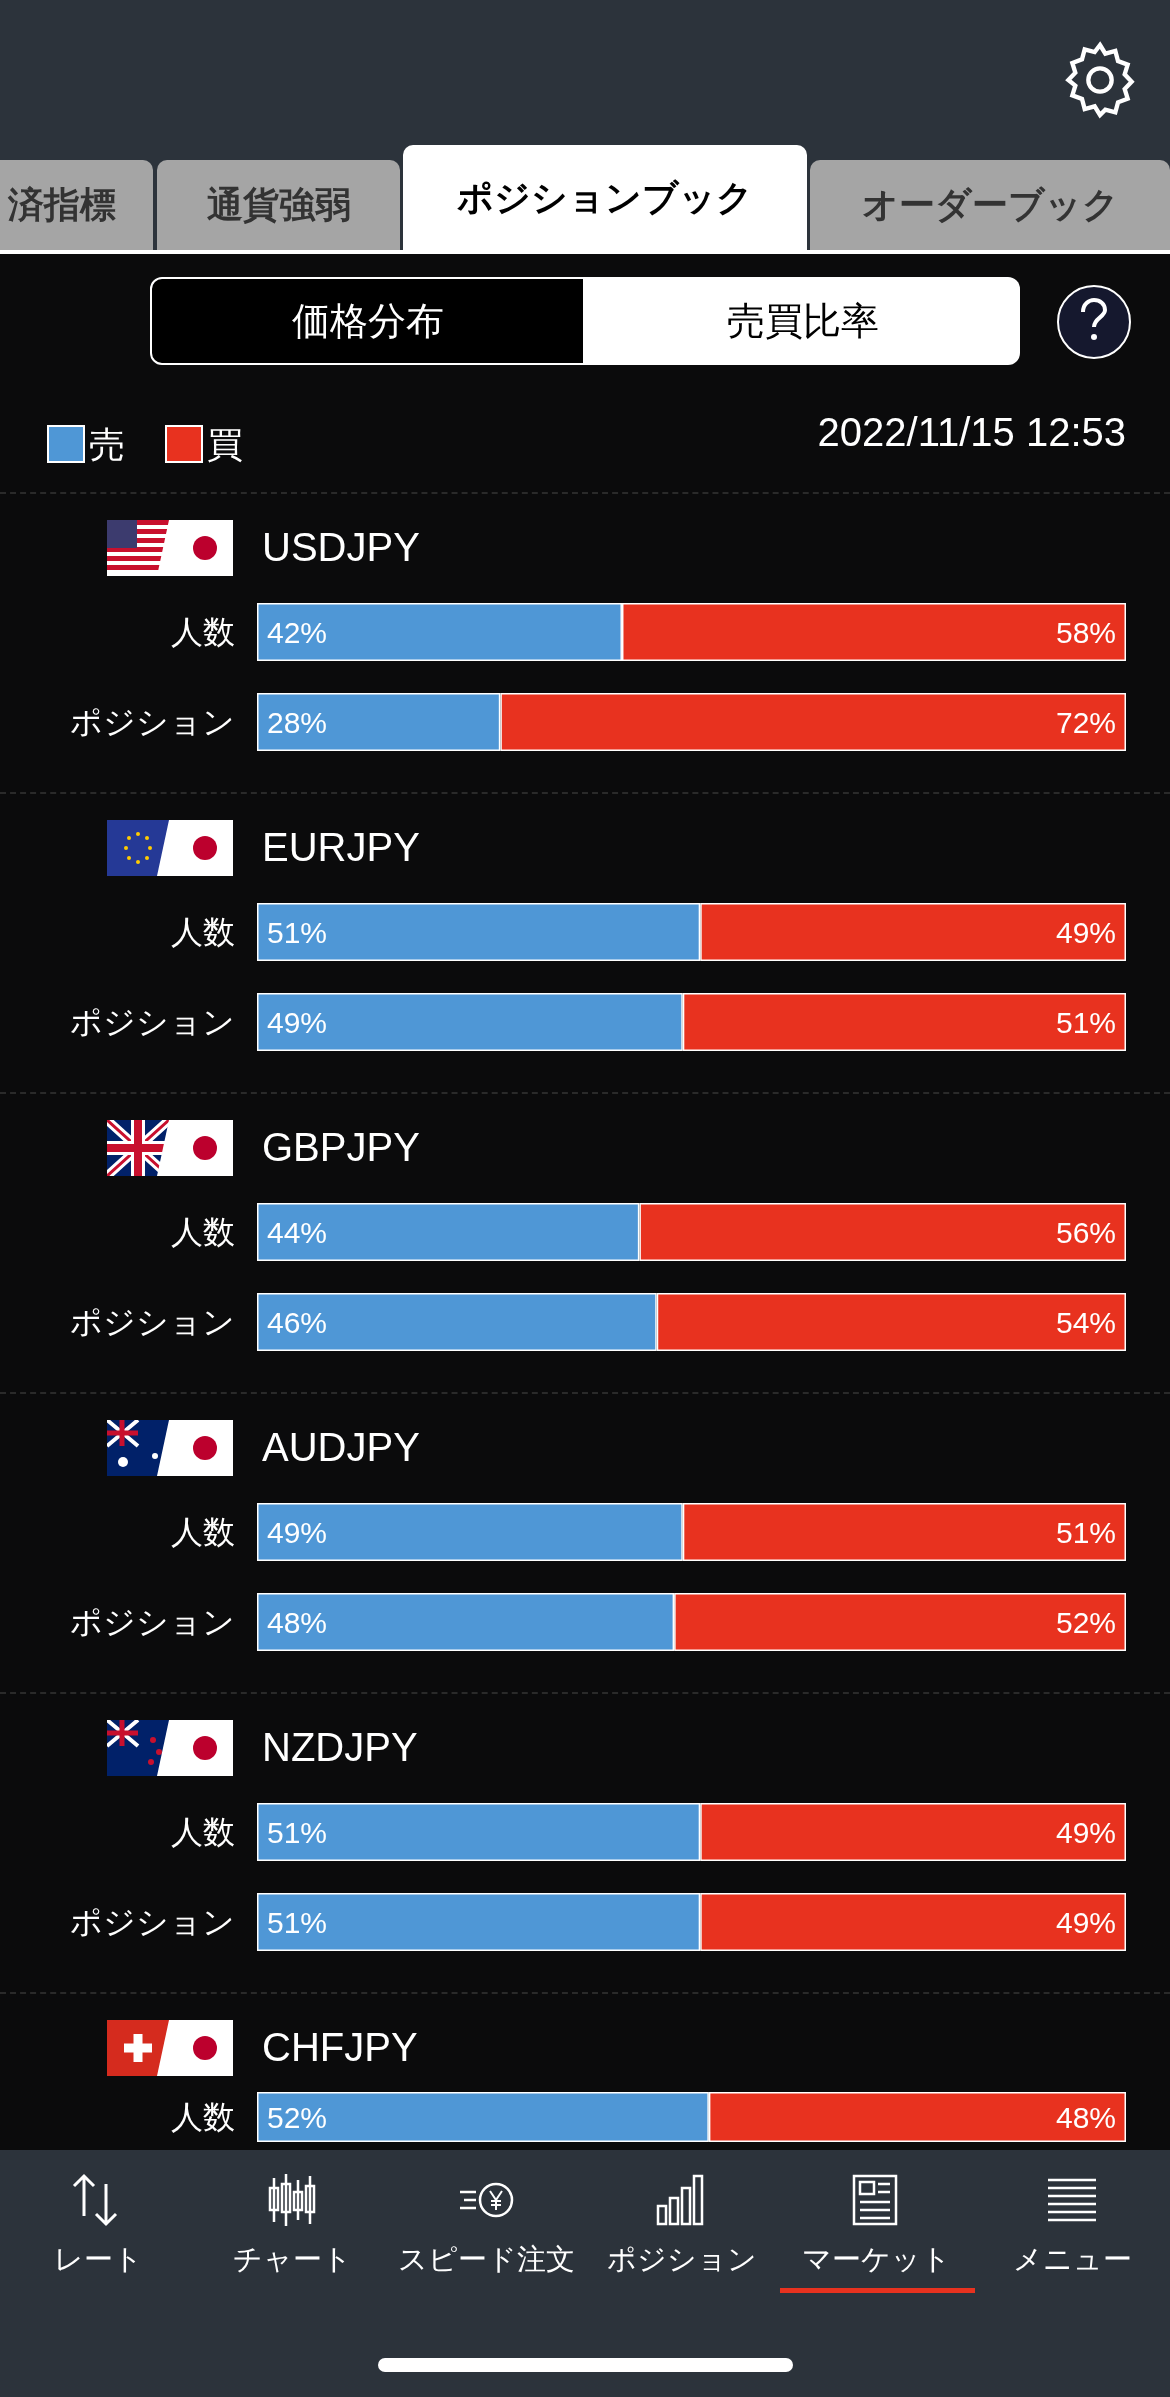 The width and height of the screenshot is (1170, 2397). Describe the element at coordinates (98, 2259) in the screenshot. I see `text: レート` at that location.